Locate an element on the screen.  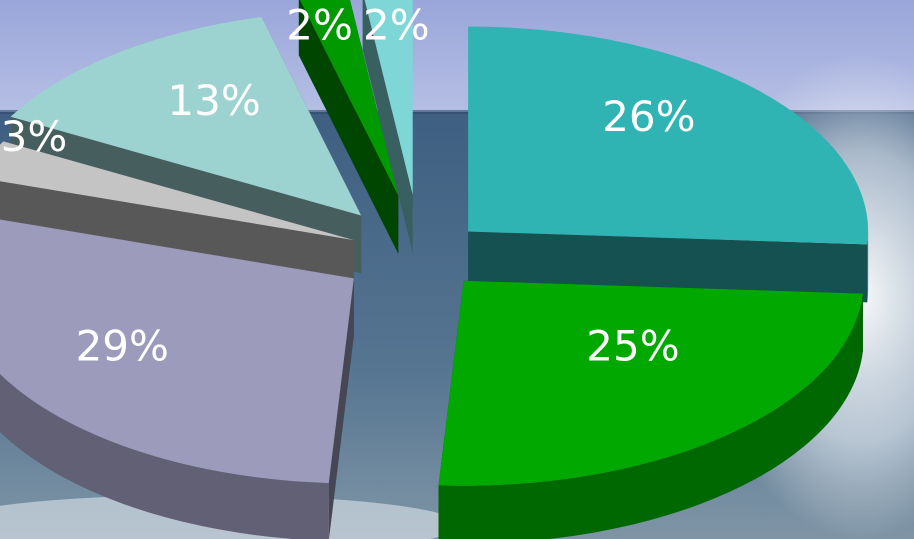
slice-label-3: 29% is located at coordinates (122, 346).